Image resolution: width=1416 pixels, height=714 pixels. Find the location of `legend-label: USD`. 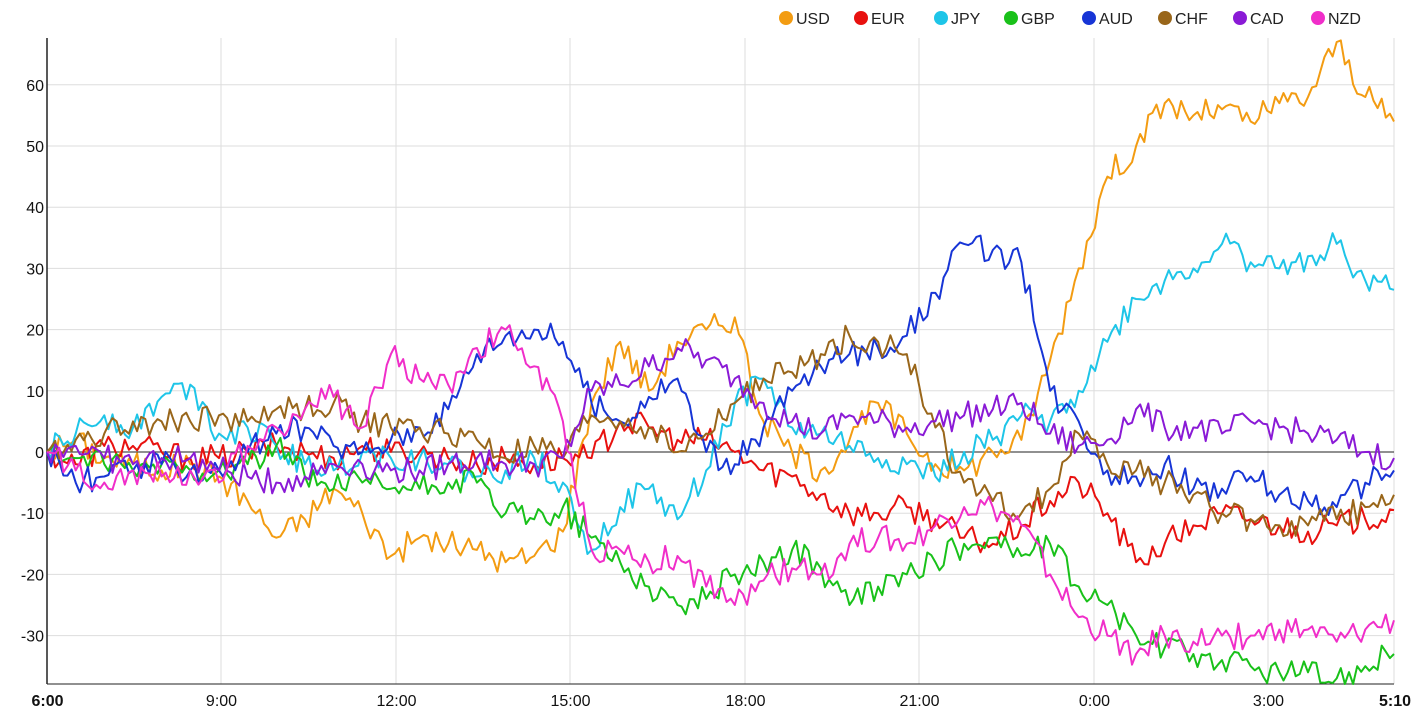

legend-label: USD is located at coordinates (813, 19).